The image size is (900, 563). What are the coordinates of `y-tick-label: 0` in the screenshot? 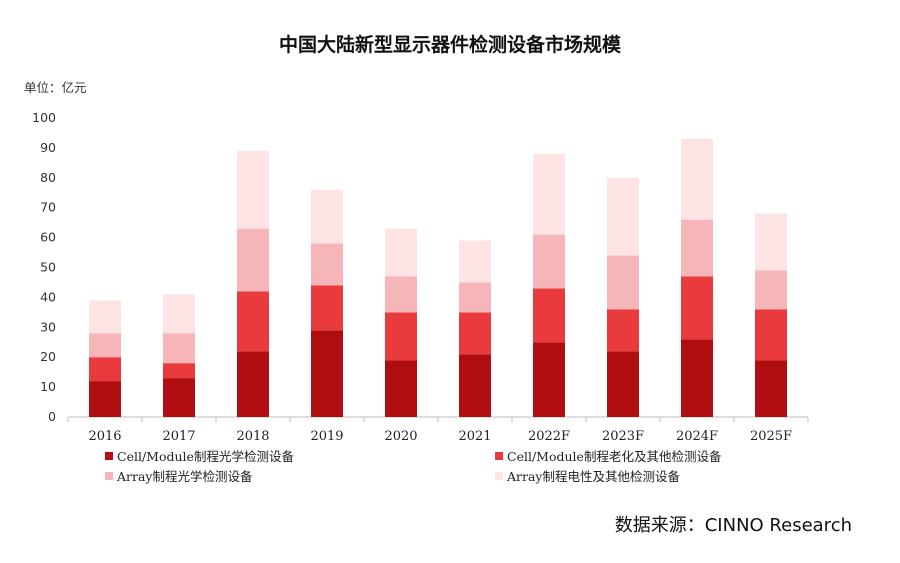 It's located at (52, 416).